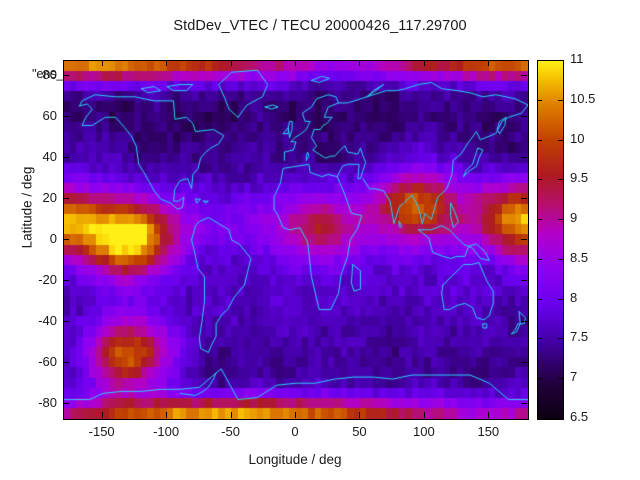 The height and width of the screenshot is (480, 640). What do you see at coordinates (28, 116) in the screenshot?
I see `y-tick-label: 60` at bounding box center [28, 116].